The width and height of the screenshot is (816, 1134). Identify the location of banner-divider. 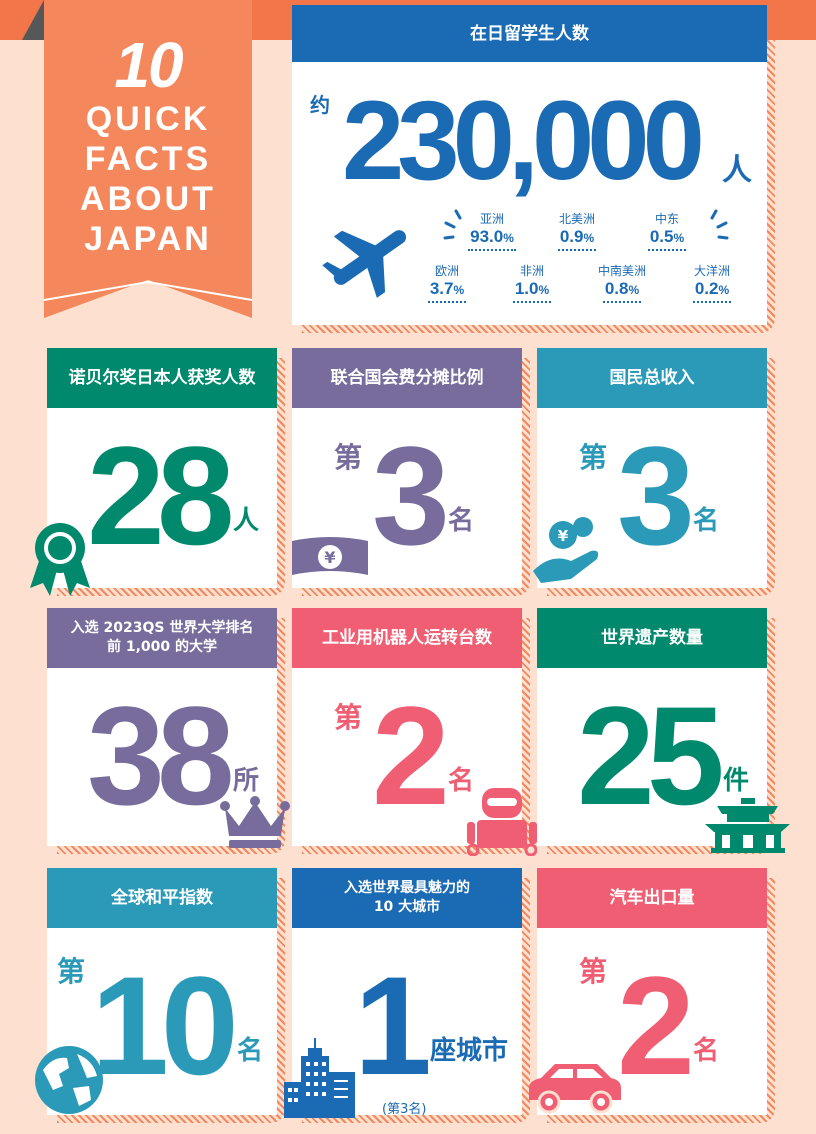
(148, 290).